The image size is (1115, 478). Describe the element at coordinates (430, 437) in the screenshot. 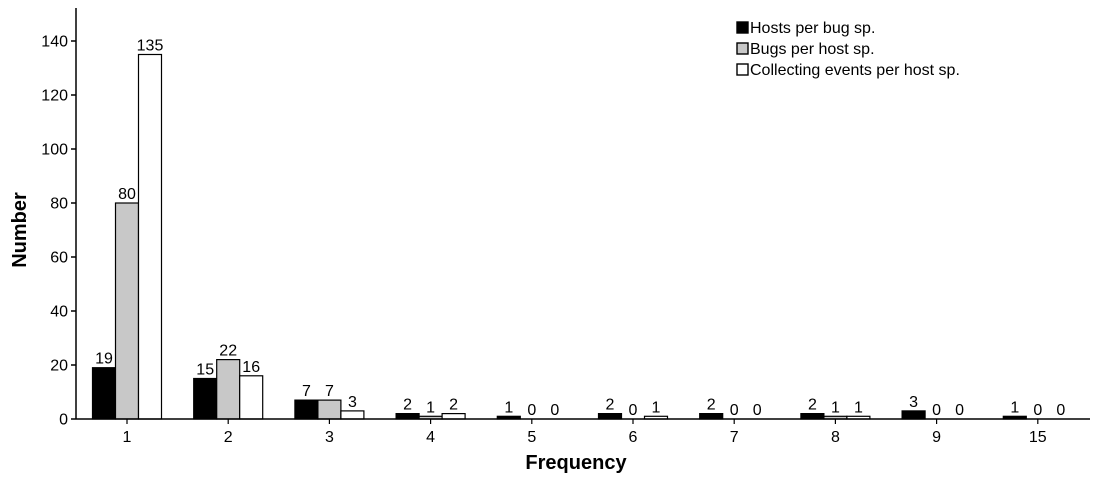

I see `x-tick-label: 4` at that location.